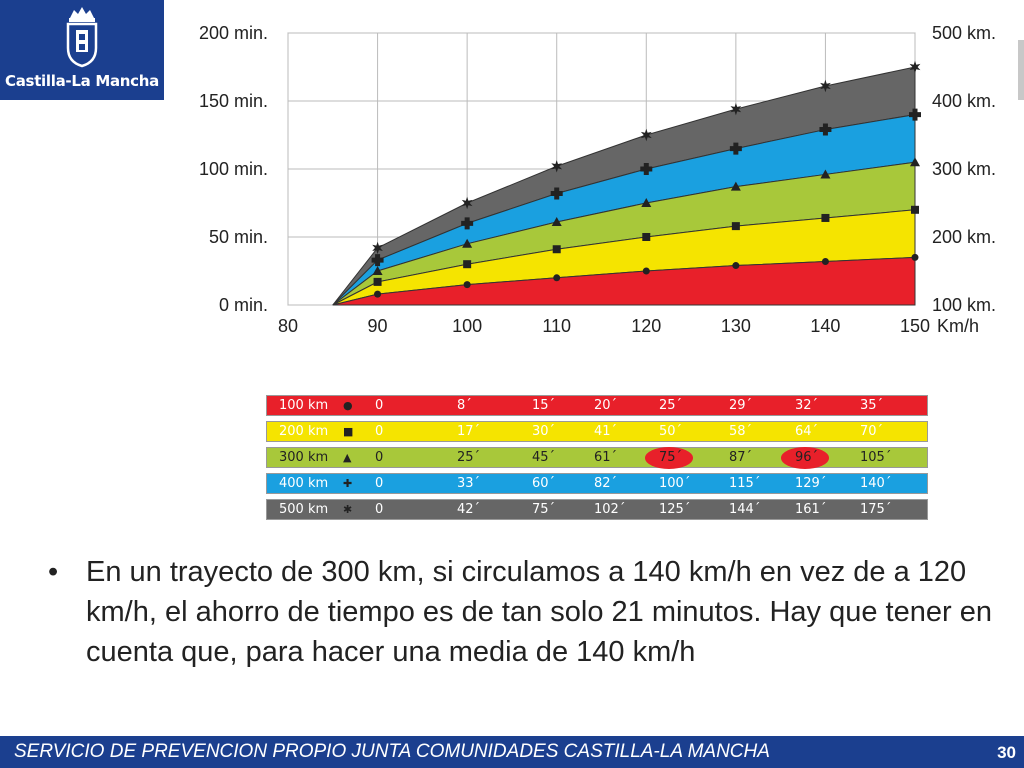 This screenshot has width=1024, height=768. What do you see at coordinates (304, 431) in the screenshot?
I see `row-label: 200 km` at bounding box center [304, 431].